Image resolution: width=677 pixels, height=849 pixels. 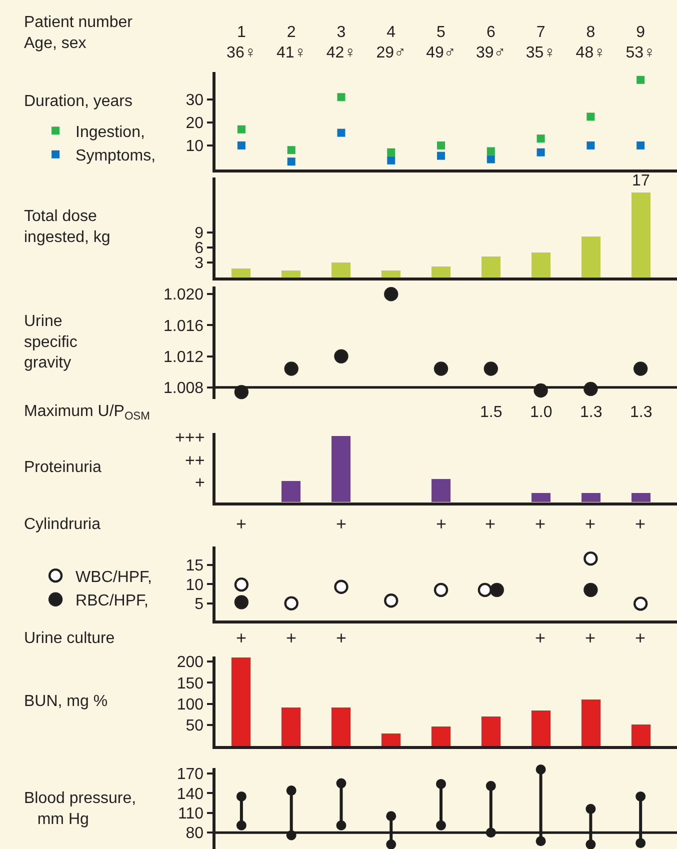 What do you see at coordinates (190, 663) in the screenshot?
I see `y-tick-label: 200` at bounding box center [190, 663].